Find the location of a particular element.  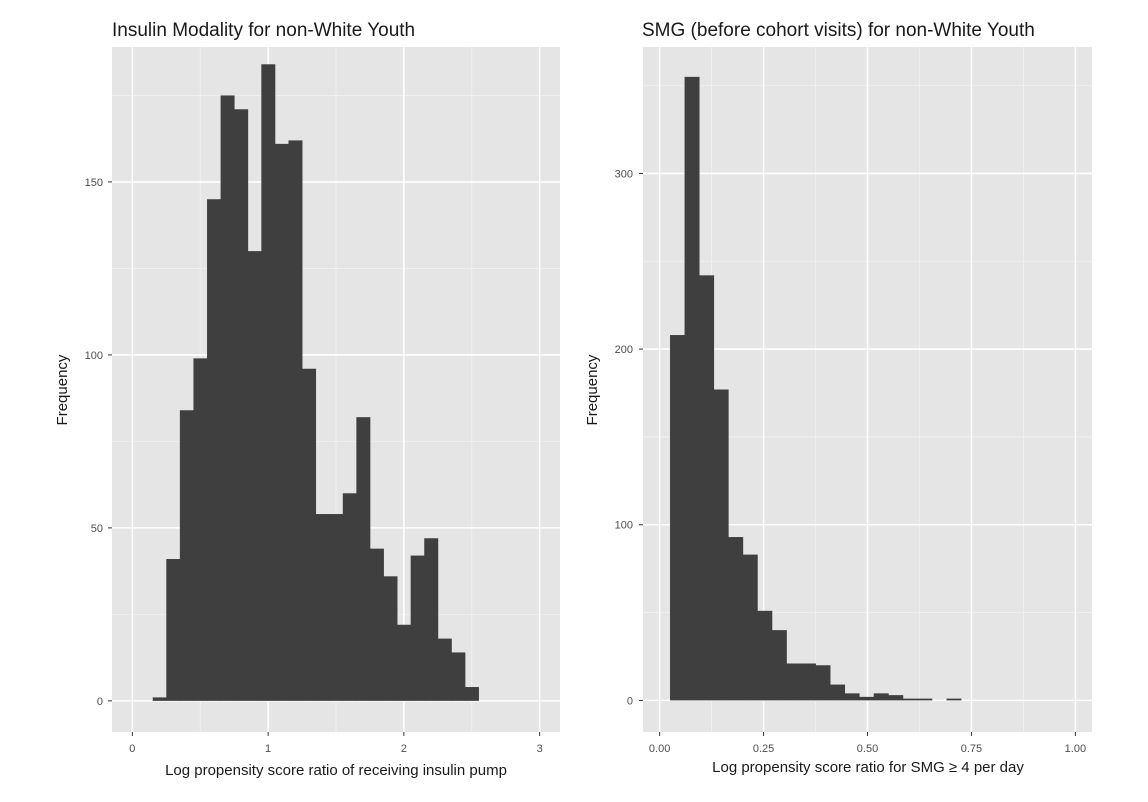

x-tick-label: 0 is located at coordinates (132, 749).